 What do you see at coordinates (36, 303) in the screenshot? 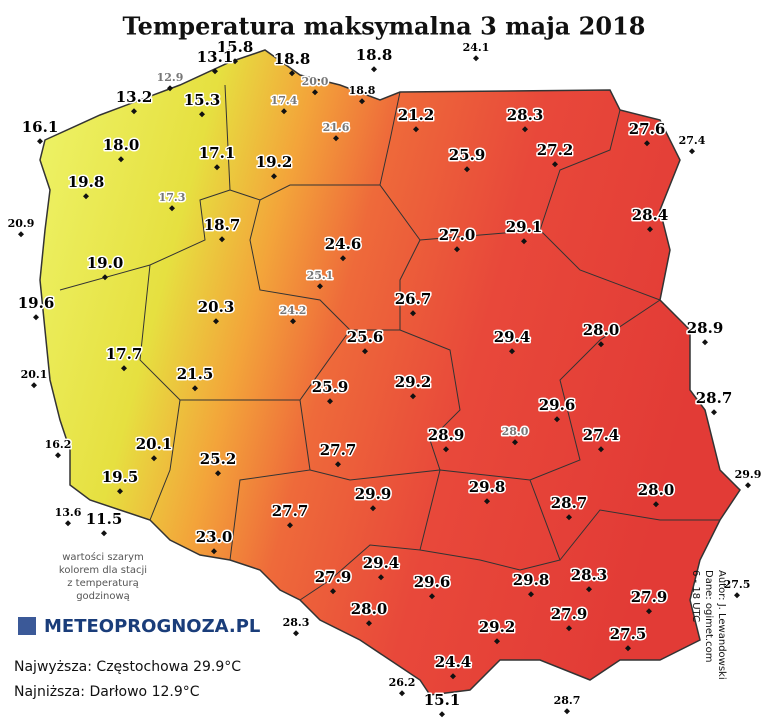
I see `station-value: 19.6` at bounding box center [36, 303].